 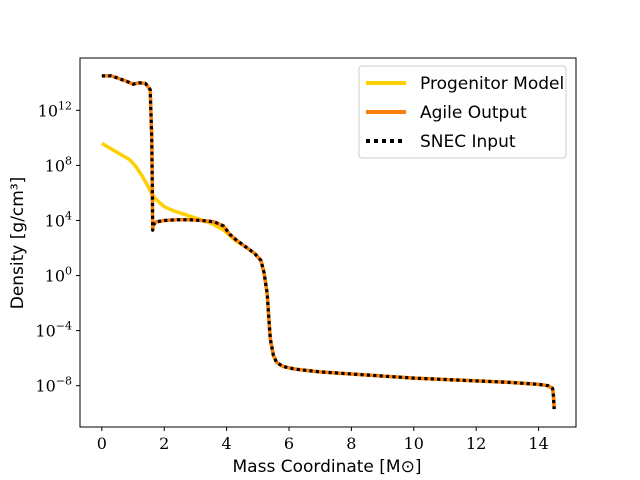 I want to click on legend: Progenitor Model Agile Output SNEC Input, so click(x=462, y=112).